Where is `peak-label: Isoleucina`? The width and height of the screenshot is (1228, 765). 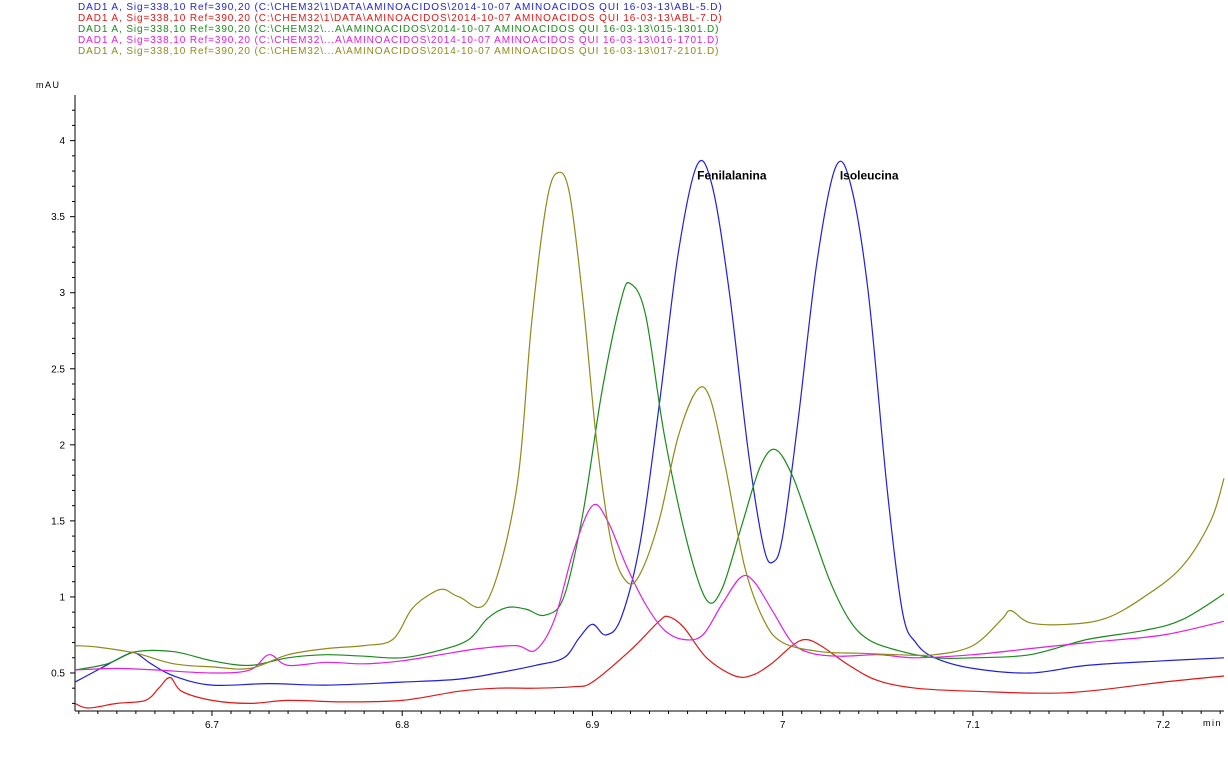
peak-label: Isoleucina is located at coordinates (869, 176).